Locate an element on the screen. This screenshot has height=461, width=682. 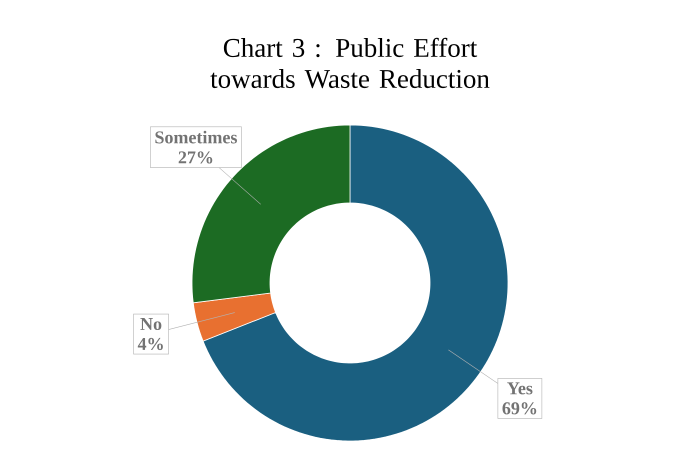
chart-title: Chart 3 : Public Effort towards Waste Reduction is located at coordinates (350, 63).